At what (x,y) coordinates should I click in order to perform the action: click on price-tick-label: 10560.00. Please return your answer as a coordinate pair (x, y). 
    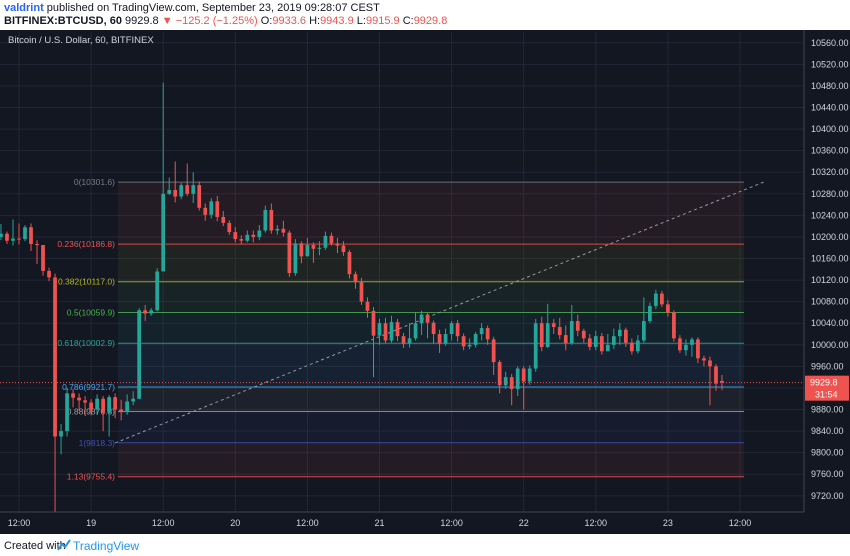
    Looking at the image, I should click on (830, 43).